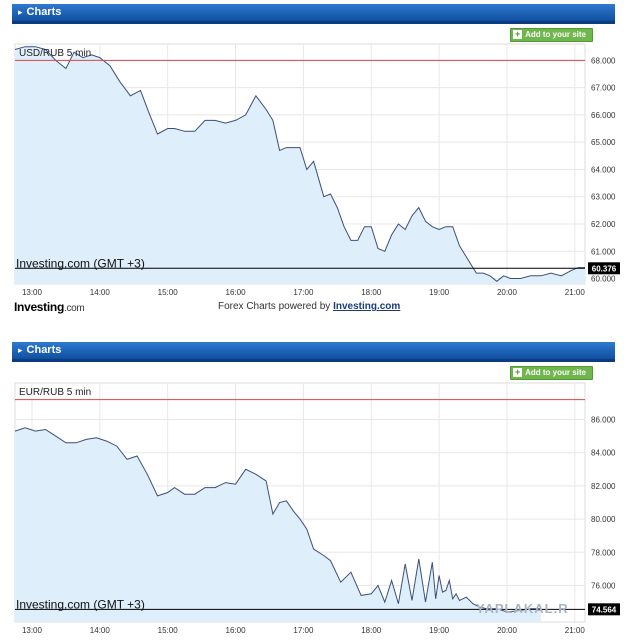  I want to click on y-tick-label: 63.000, so click(603, 197).